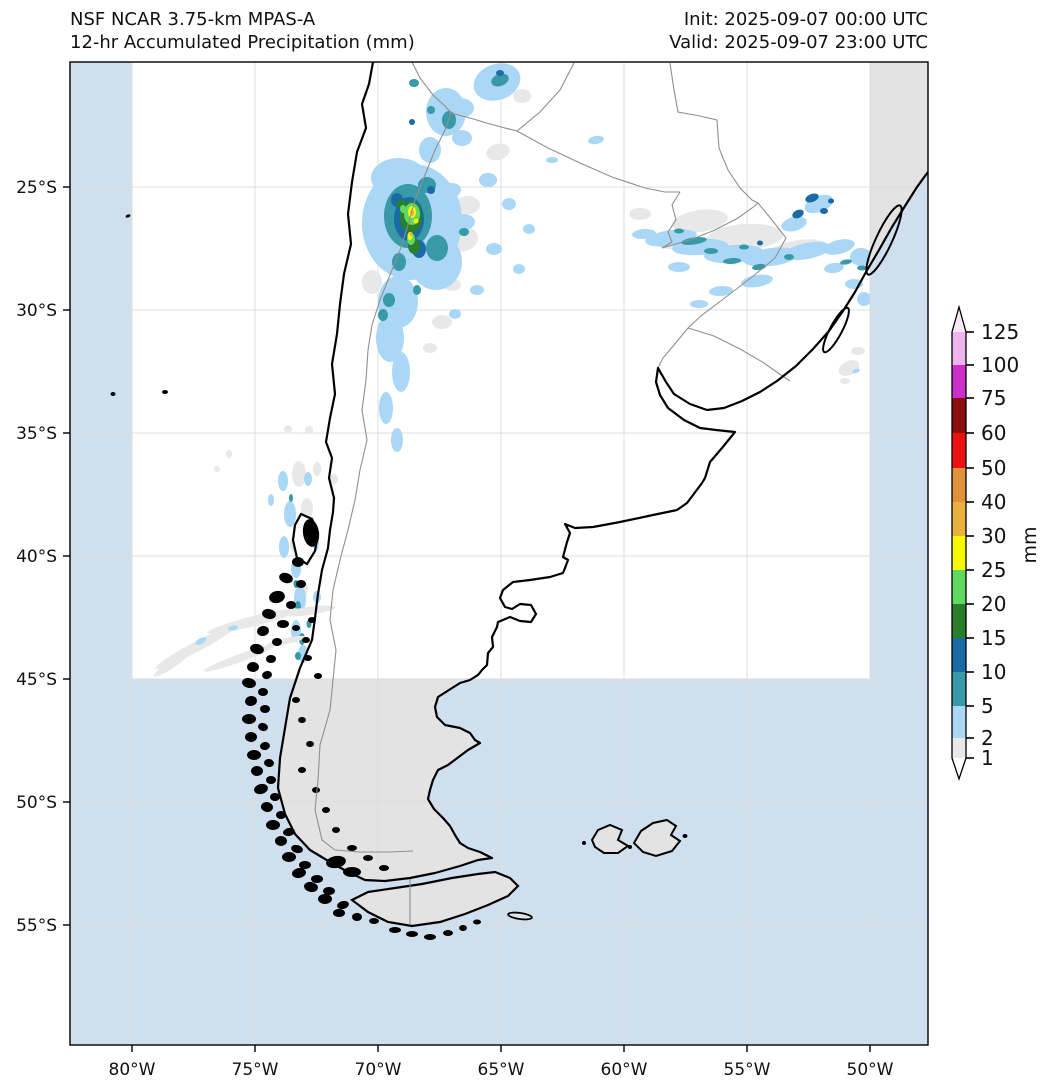  I want to click on colorbar-tick-label: 100, so click(1000, 365).